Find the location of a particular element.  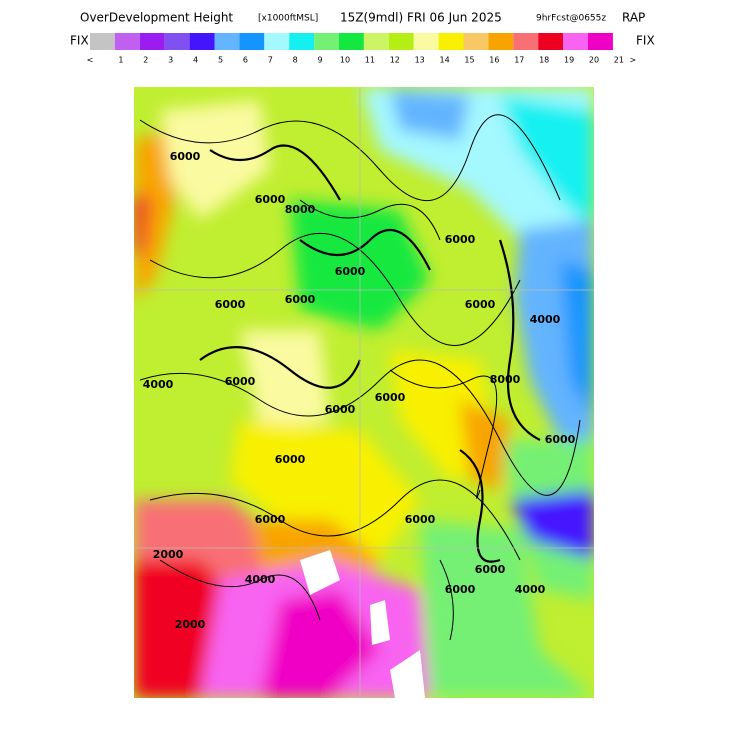

legend-label: 4 is located at coordinates (195, 60).